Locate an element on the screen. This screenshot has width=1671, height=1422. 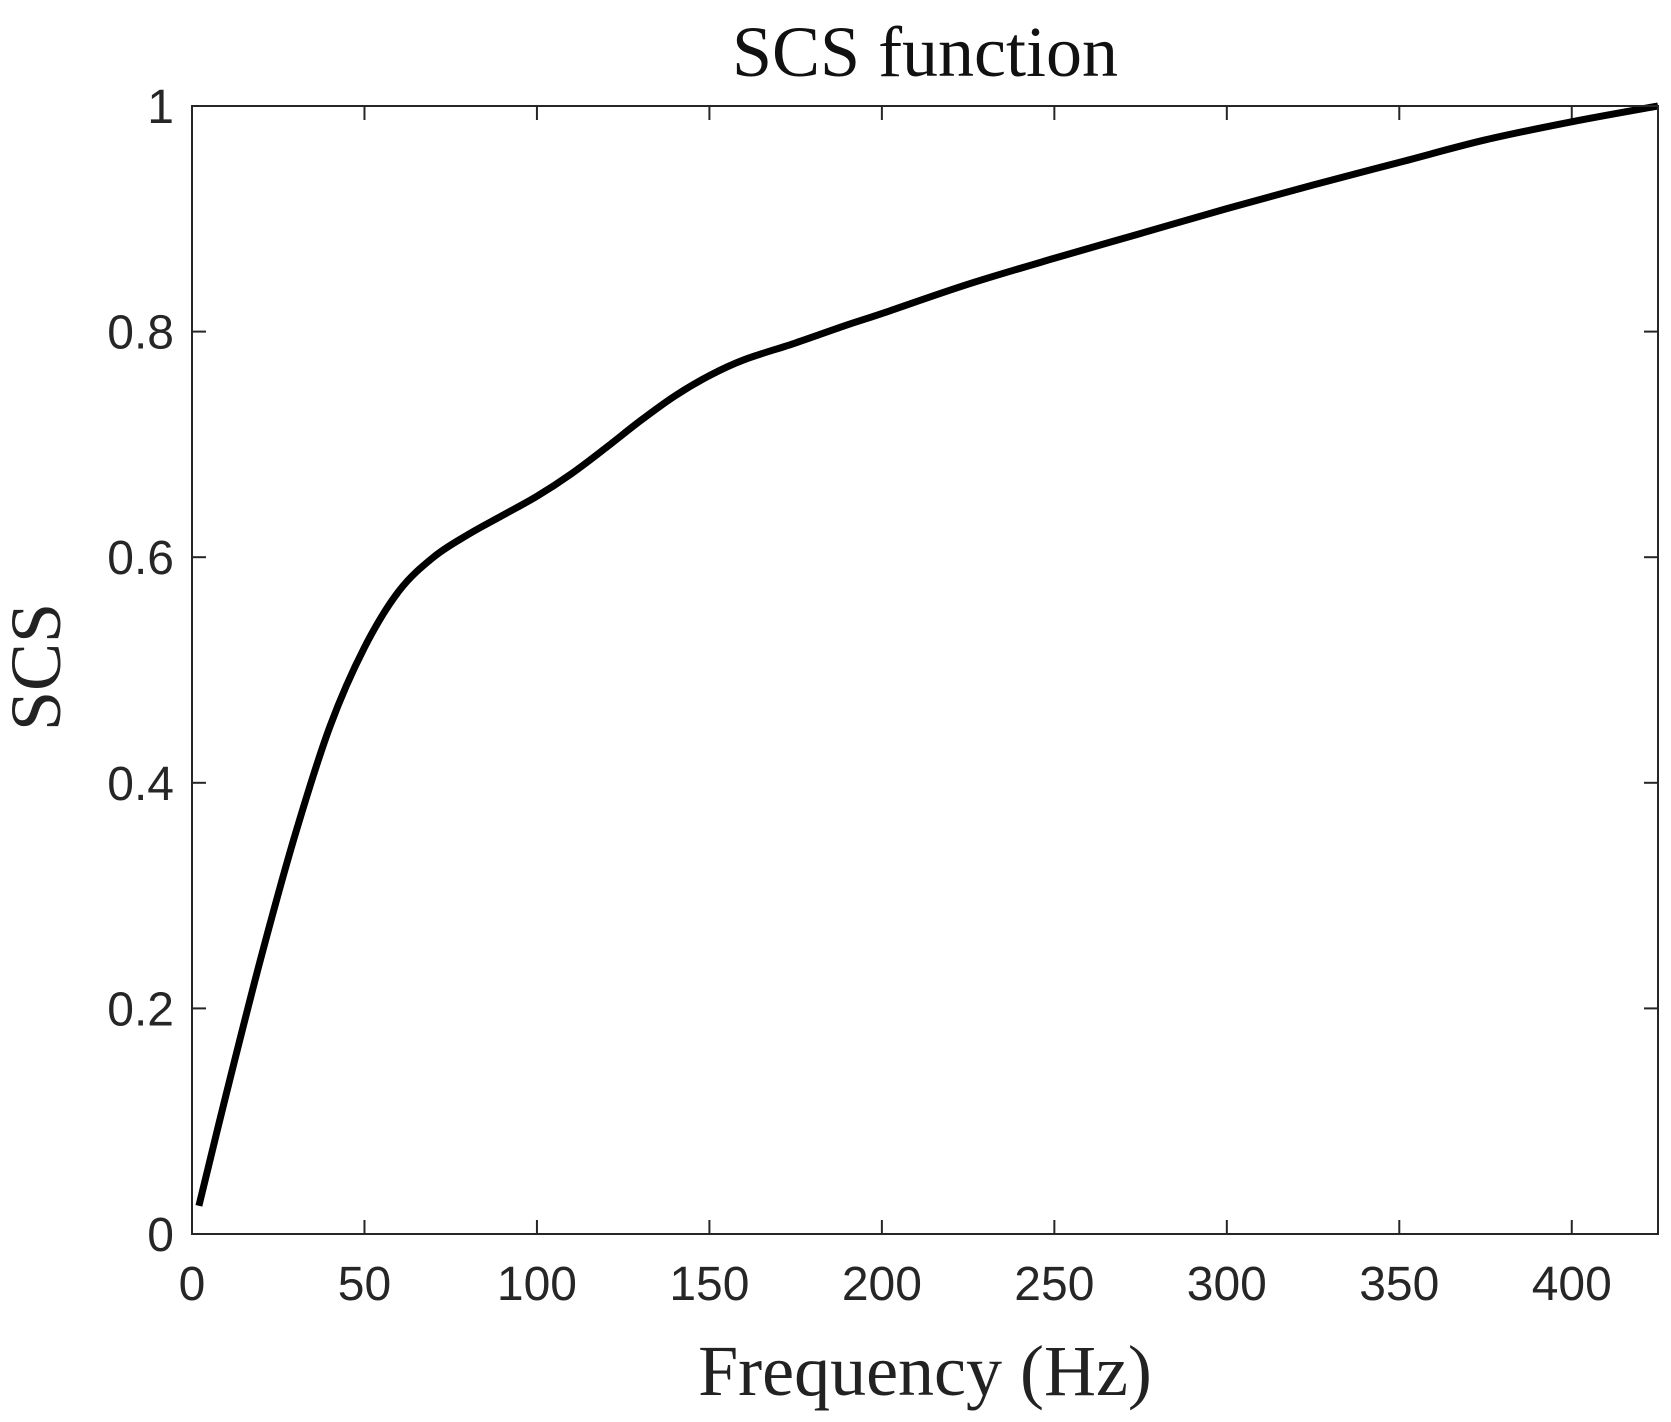
y-axis-label: SCS is located at coordinates (38, 667).